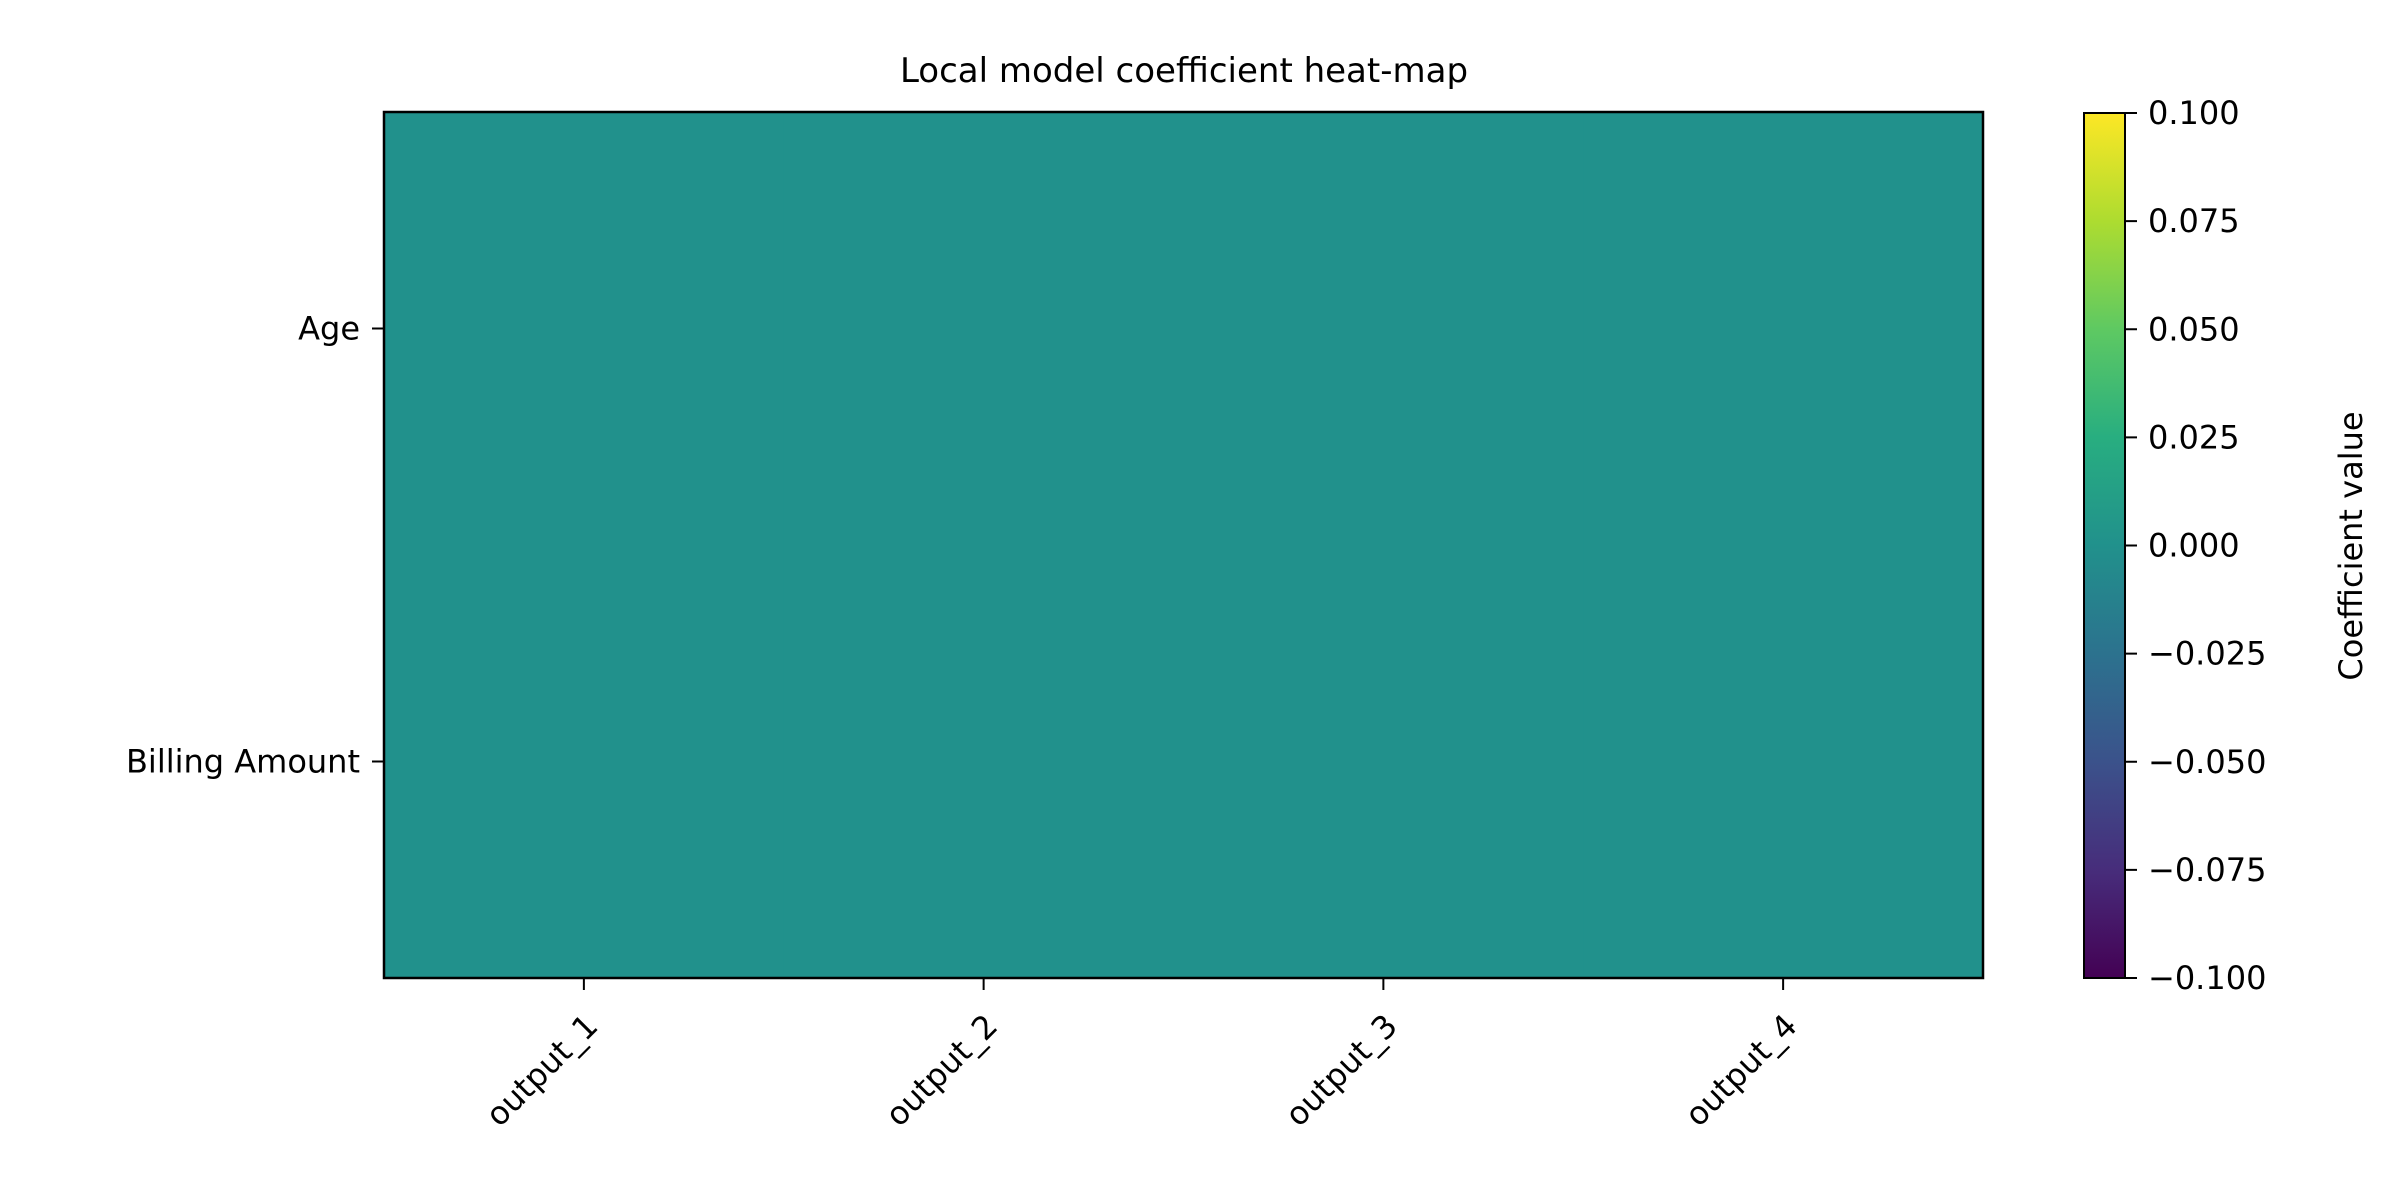 The image size is (2400, 1200). What do you see at coordinates (2207, 978) in the screenshot?
I see `colorbar-tick-label: −0.100` at bounding box center [2207, 978].